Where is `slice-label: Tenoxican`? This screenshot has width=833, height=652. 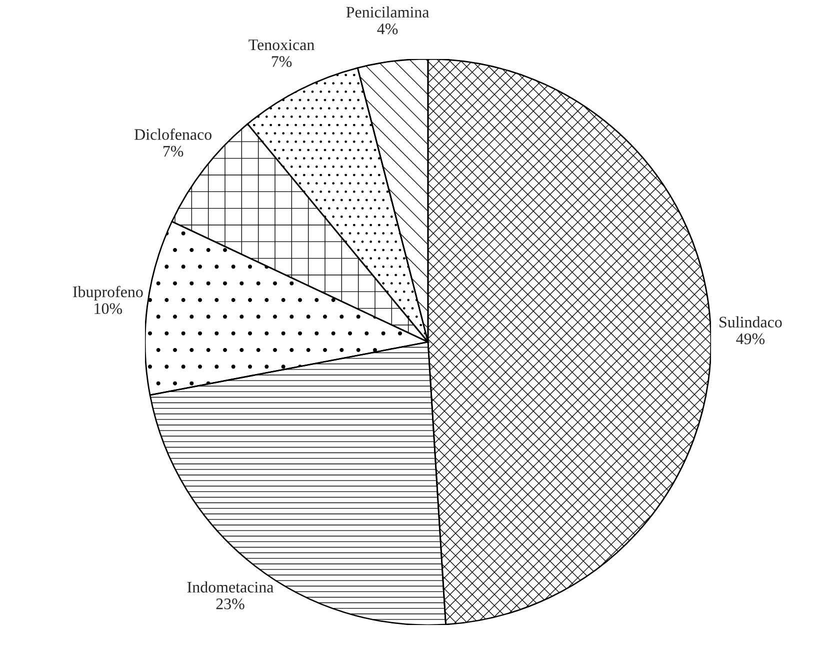
slice-label: Tenoxican is located at coordinates (281, 44).